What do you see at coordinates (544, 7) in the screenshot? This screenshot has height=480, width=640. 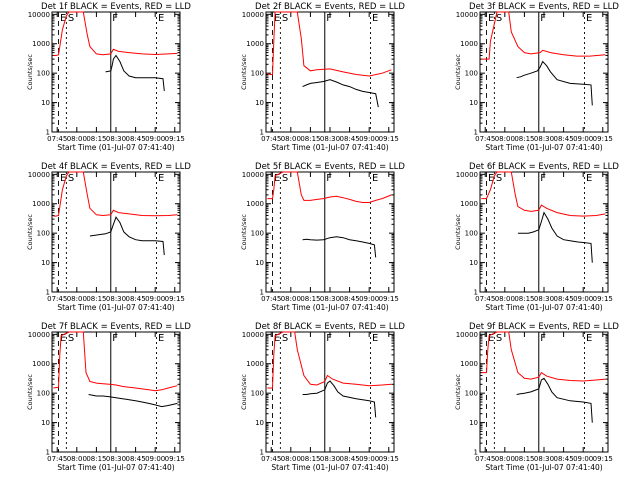 I see `chart-title: Det 3f BLACK = Events, RED = LLD` at bounding box center [544, 7].